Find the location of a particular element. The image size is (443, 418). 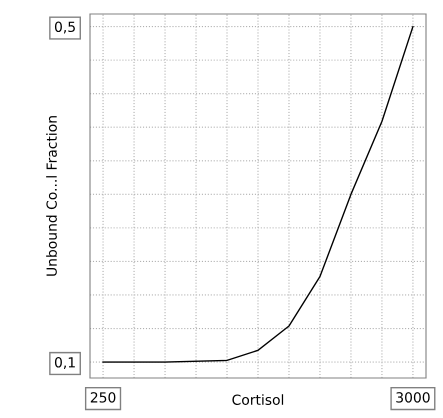

y-axis-title: Unbound Co...l Fraction is located at coordinates (51, 196).